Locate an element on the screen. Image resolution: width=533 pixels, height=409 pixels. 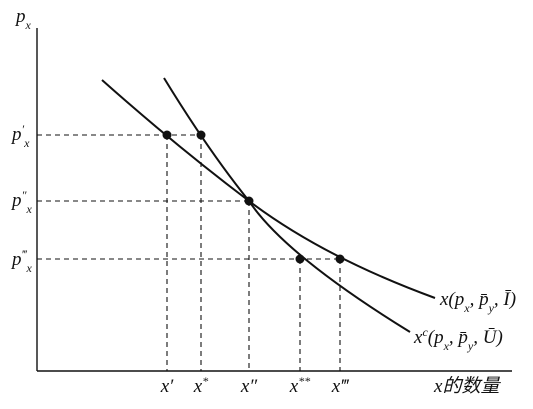
quantity-label: x‴ is located at coordinates (340, 386).